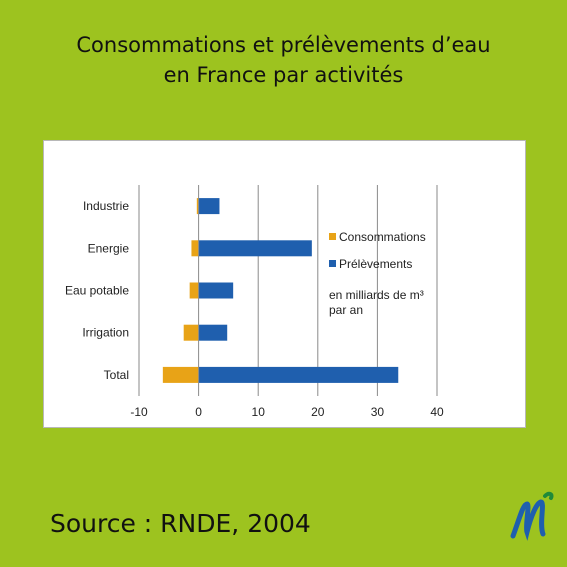  I want to click on category-label: Energie, so click(109, 248).